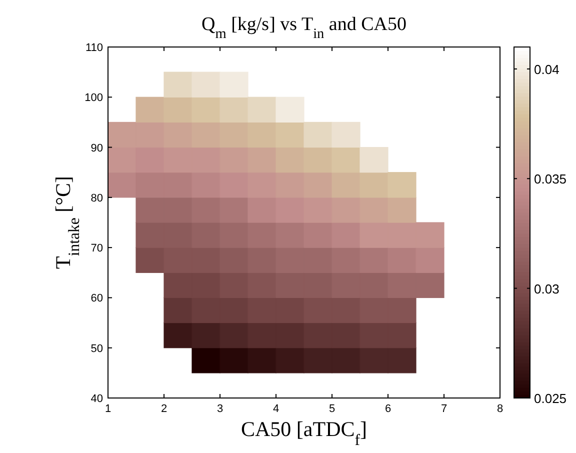 The height and width of the screenshot is (453, 576). What do you see at coordinates (220, 409) in the screenshot?
I see `x-tick-label: 3` at bounding box center [220, 409].